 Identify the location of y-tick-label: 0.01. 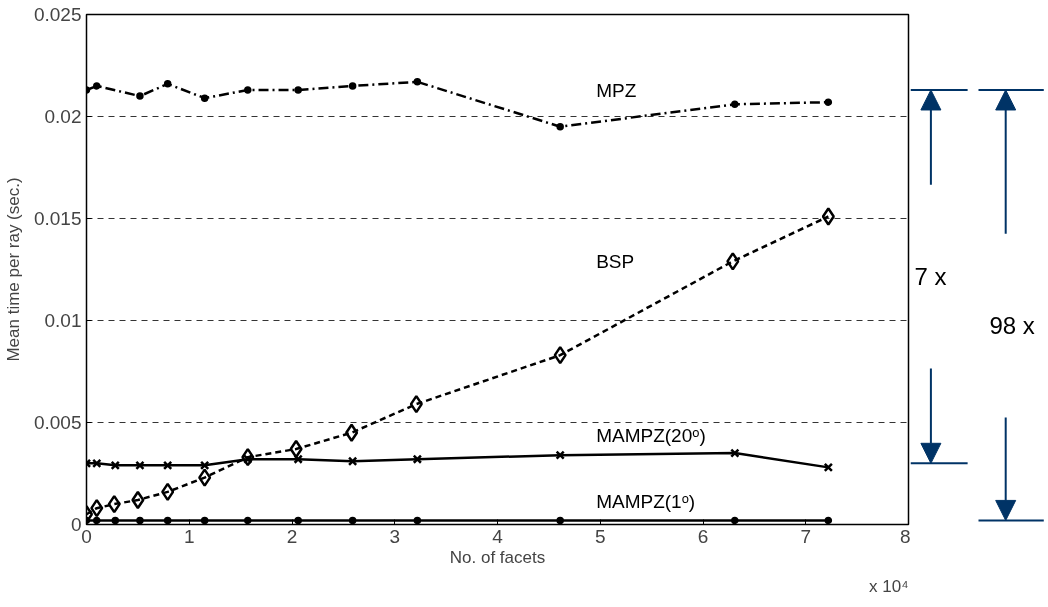
(63, 320).